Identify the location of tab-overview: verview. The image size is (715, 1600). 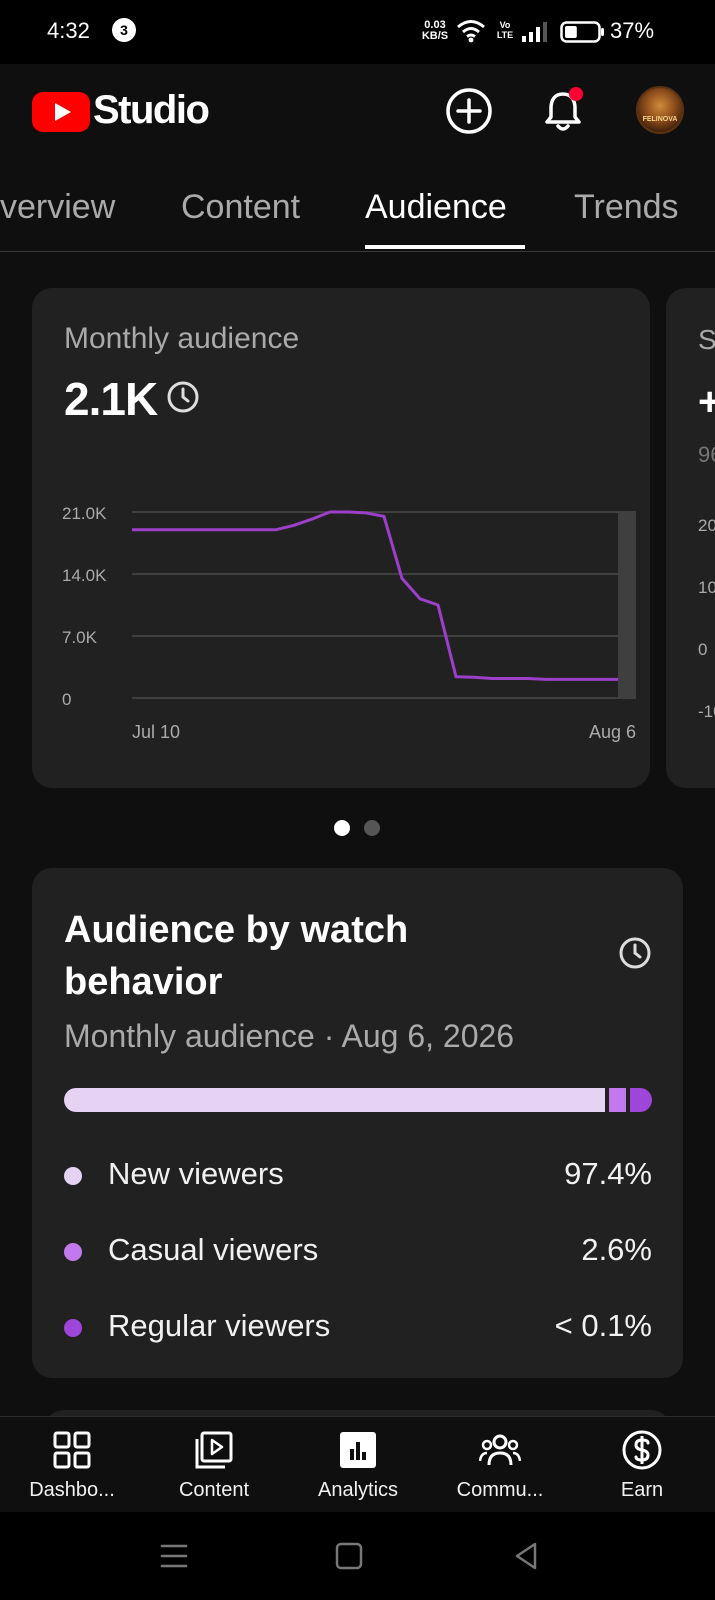
(58, 207).